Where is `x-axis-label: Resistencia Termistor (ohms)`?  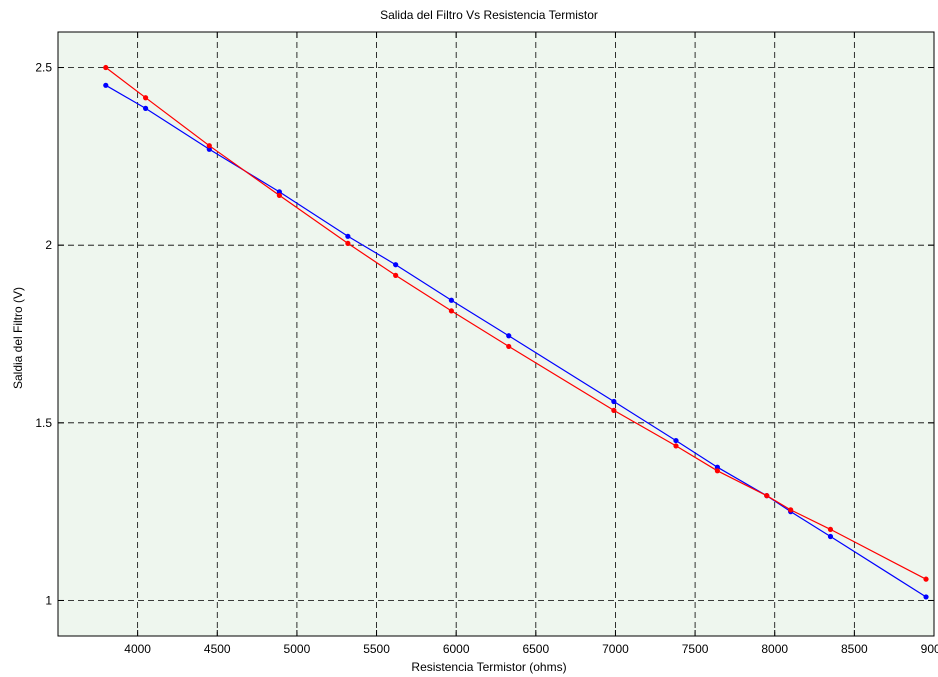
x-axis-label: Resistencia Termistor (ohms) is located at coordinates (488, 667).